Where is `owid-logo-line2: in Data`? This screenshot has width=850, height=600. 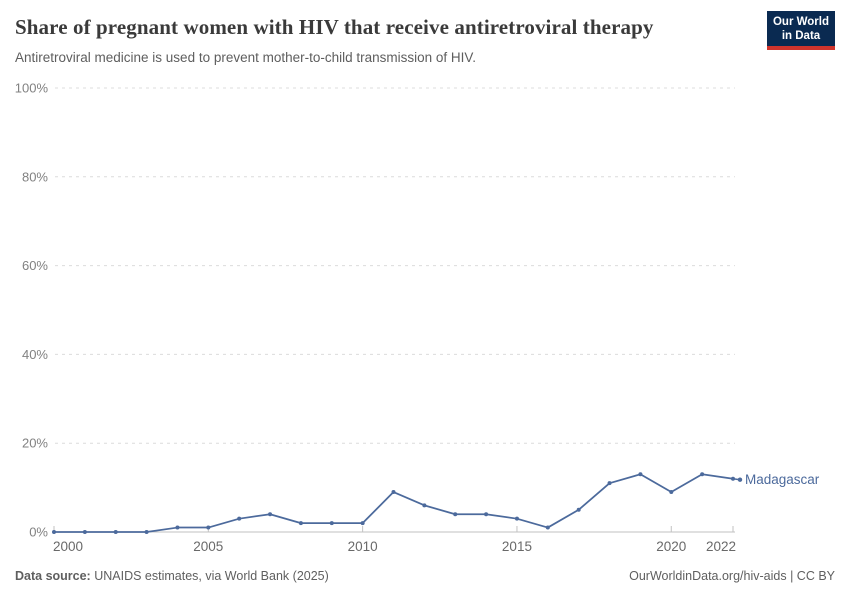
owid-logo-line2: in Data is located at coordinates (801, 36).